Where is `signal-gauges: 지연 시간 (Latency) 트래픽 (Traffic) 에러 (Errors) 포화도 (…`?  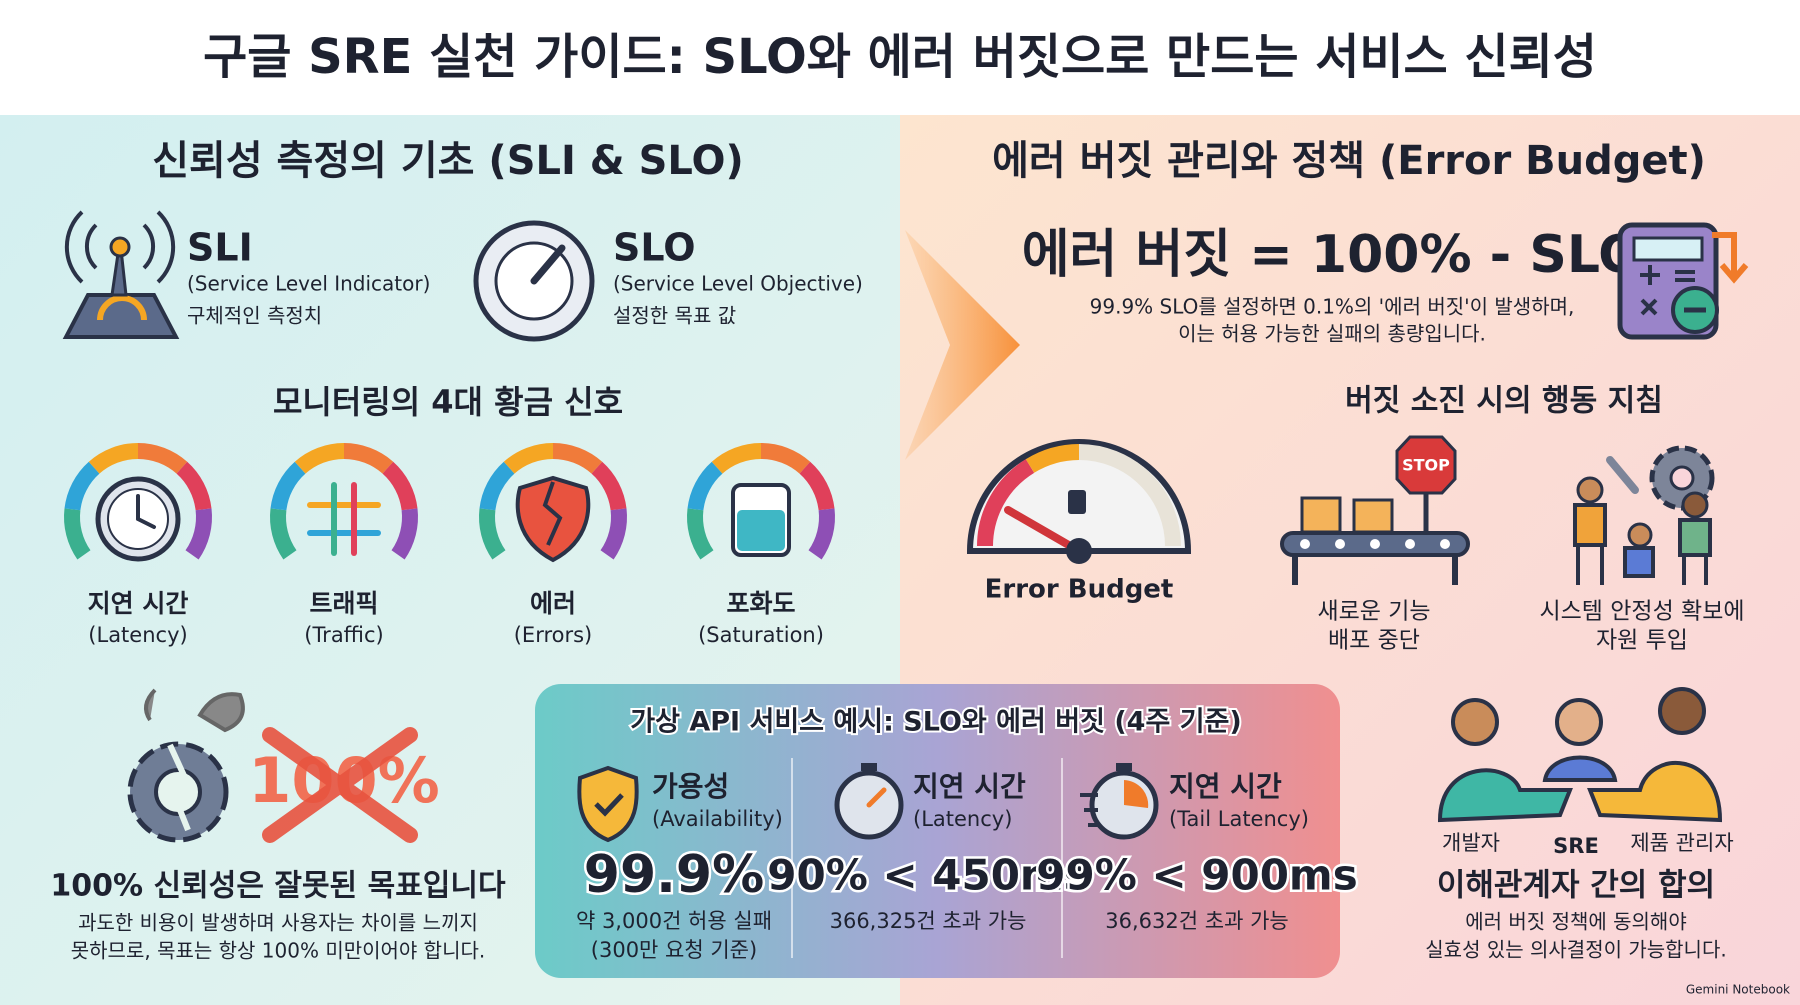 signal-gauges: 지연 시간 (Latency) 트래픽 (Traffic) 에러 (Errors) 포화도 (… is located at coordinates (449, 545).